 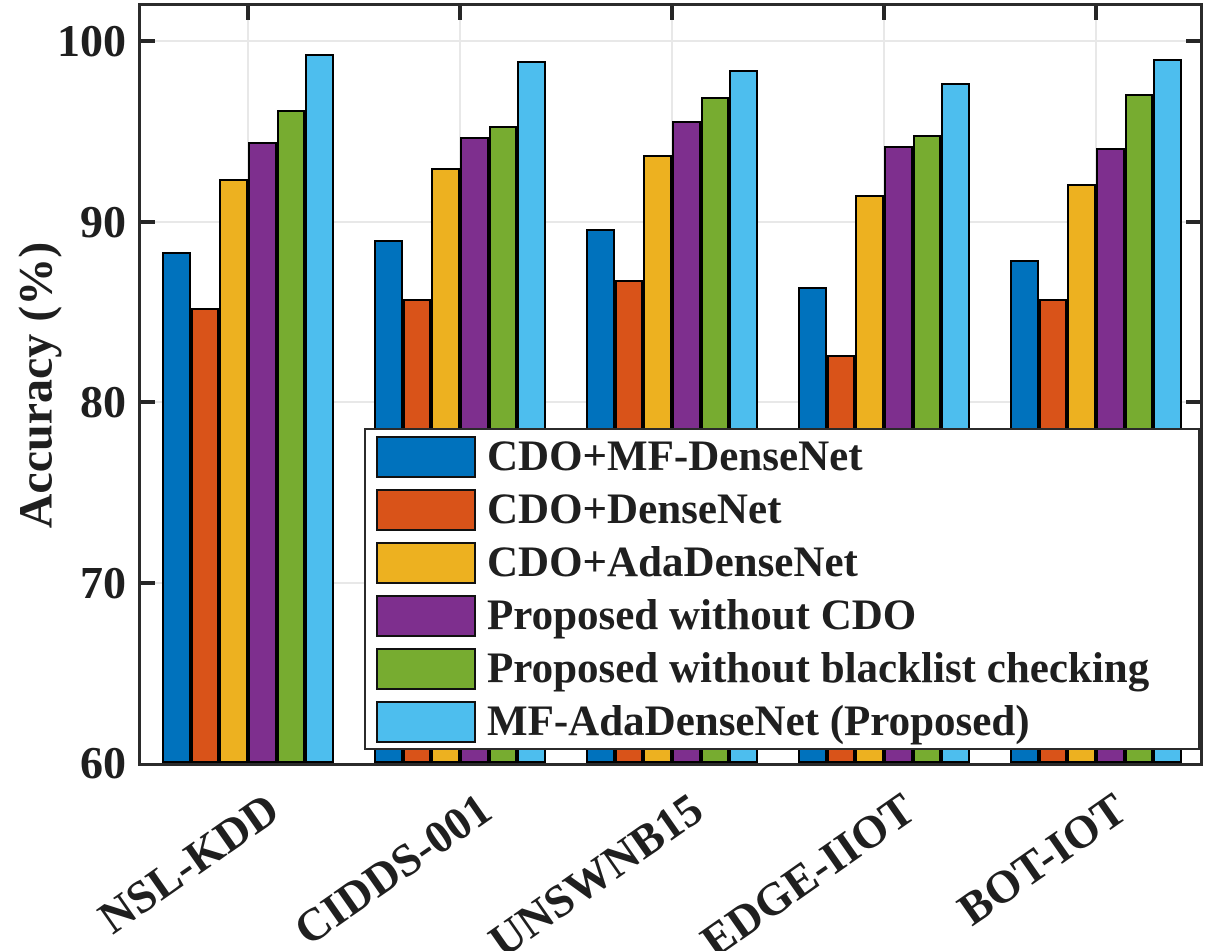 What do you see at coordinates (670, 41) in the screenshot?
I see `y-gridline` at bounding box center [670, 41].